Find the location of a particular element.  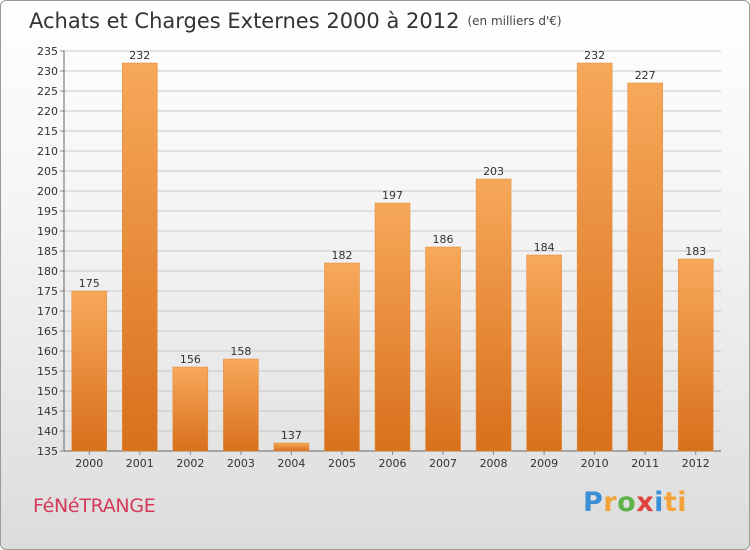

y-tick-label: 185 is located at coordinates (47, 251).